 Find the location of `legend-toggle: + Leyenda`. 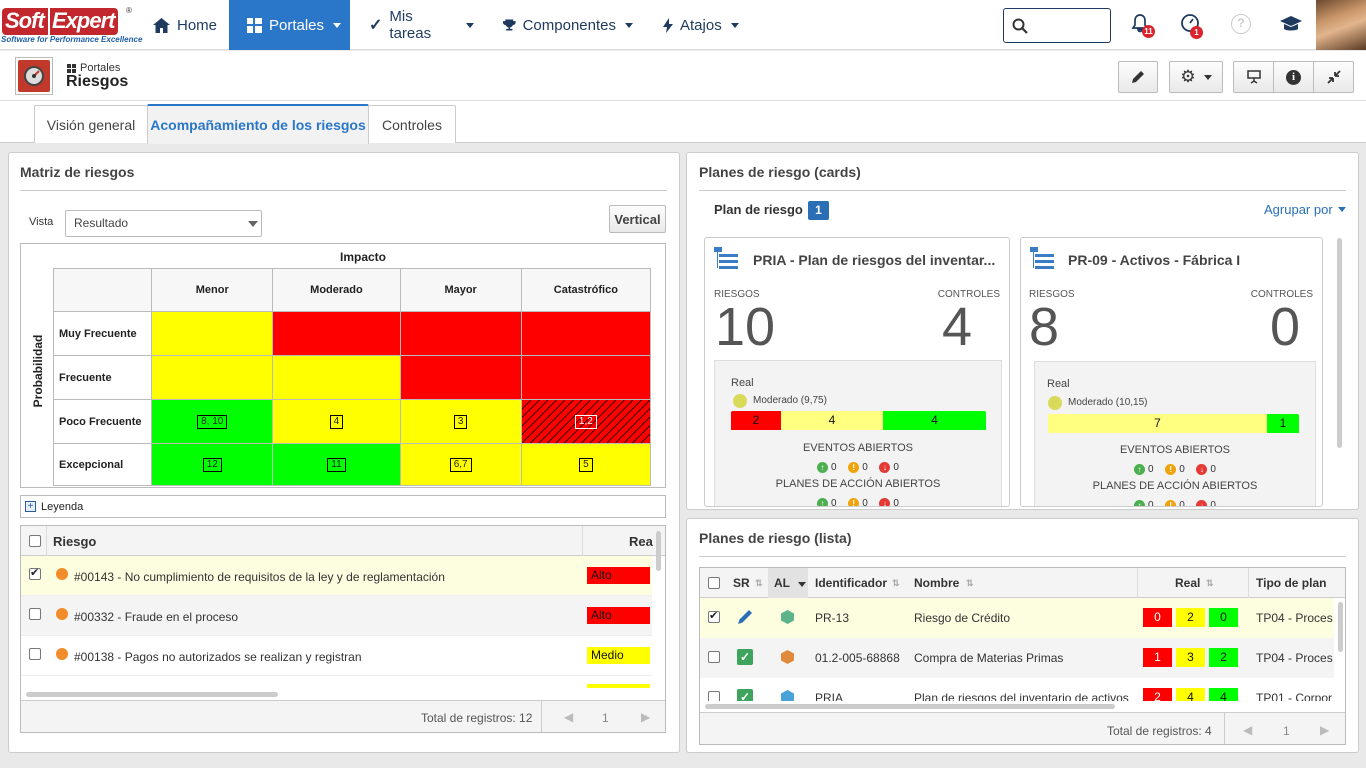

legend-toggle: + Leyenda is located at coordinates (343, 506).